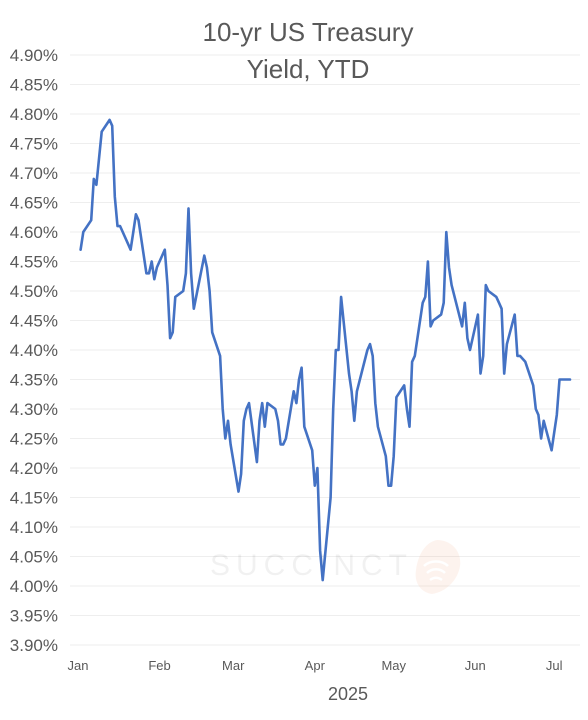 The height and width of the screenshot is (720, 588). I want to click on y-tick-label: 4.15%, so click(34, 498).